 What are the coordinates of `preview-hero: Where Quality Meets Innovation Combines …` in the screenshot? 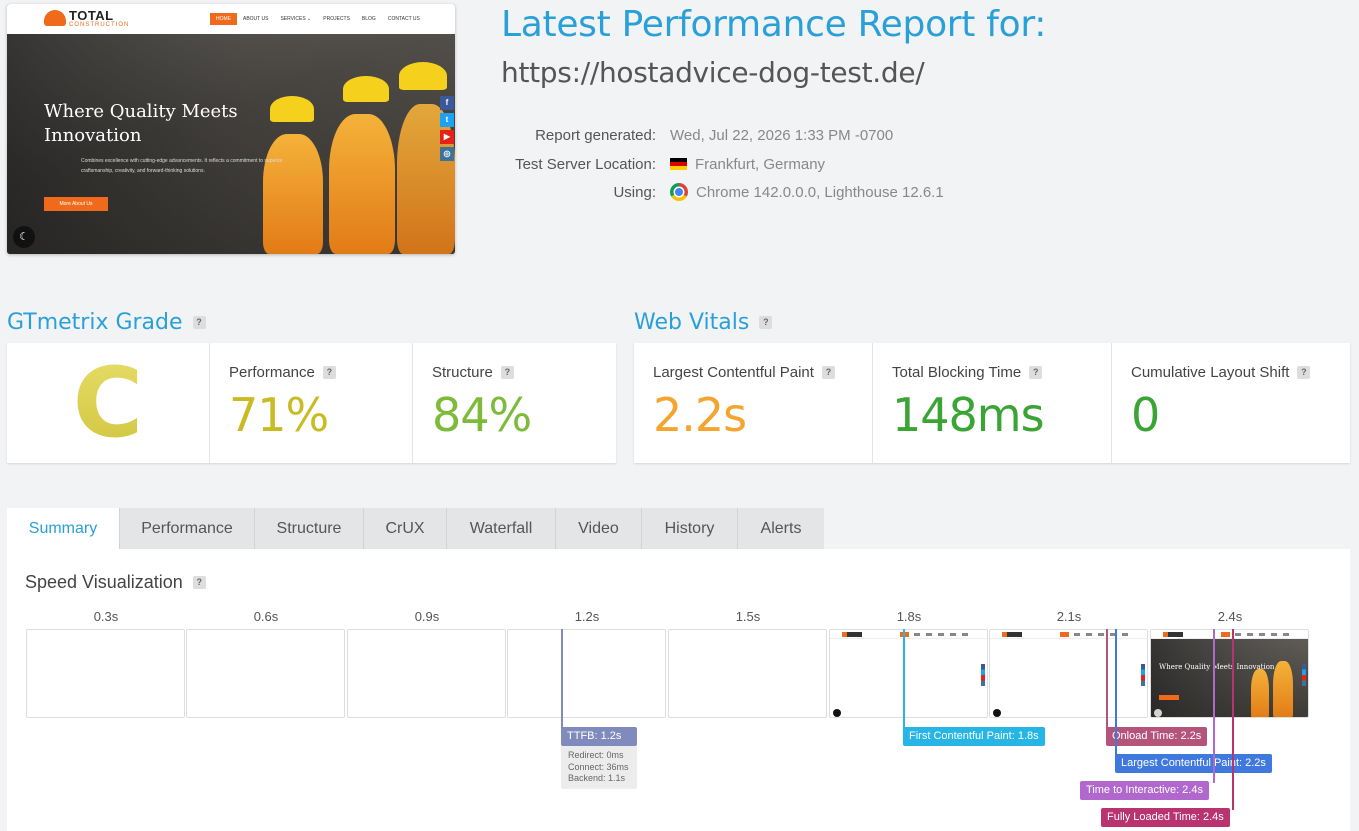 It's located at (231, 144).